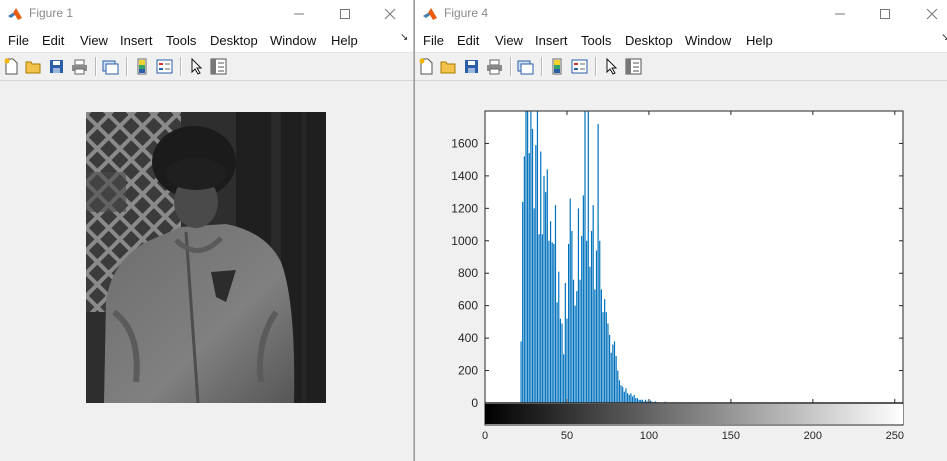 Image resolution: width=947 pixels, height=461 pixels. Describe the element at coordinates (681, 14) in the screenshot. I see `figure4-titlebar: Figure 4` at that location.